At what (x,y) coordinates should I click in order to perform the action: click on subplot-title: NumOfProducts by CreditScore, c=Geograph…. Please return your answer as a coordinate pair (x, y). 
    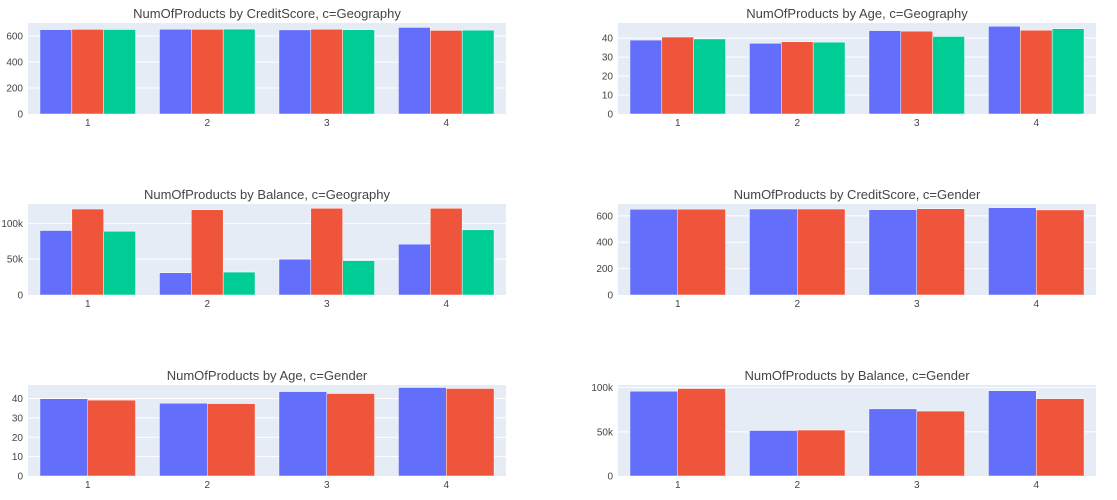
    Looking at the image, I should click on (267, 13).